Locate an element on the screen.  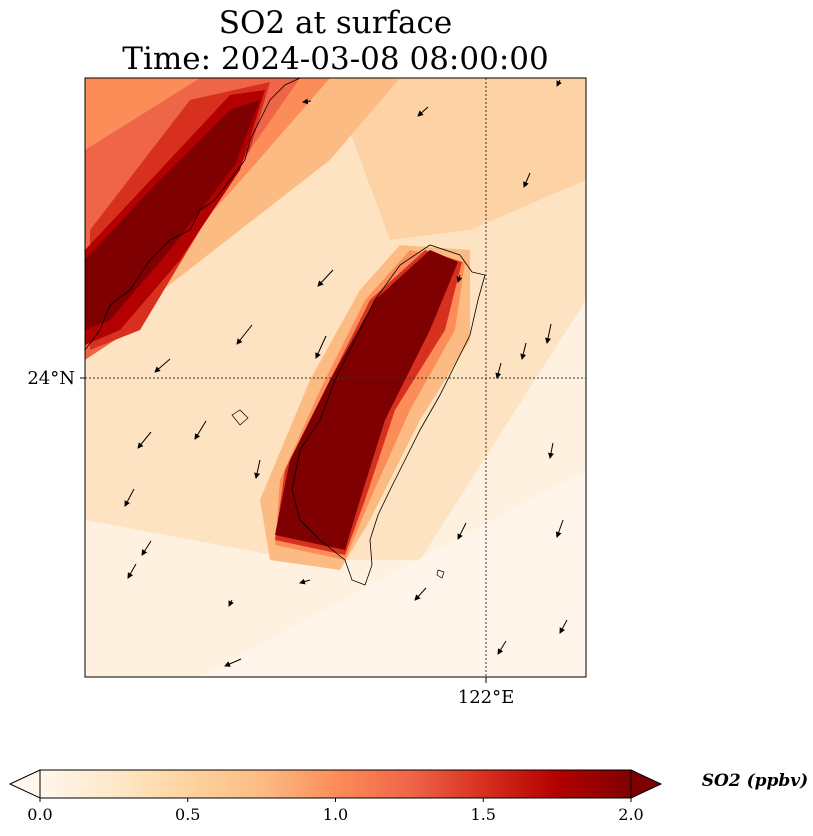
penghu-island is located at coordinates (240, 417).